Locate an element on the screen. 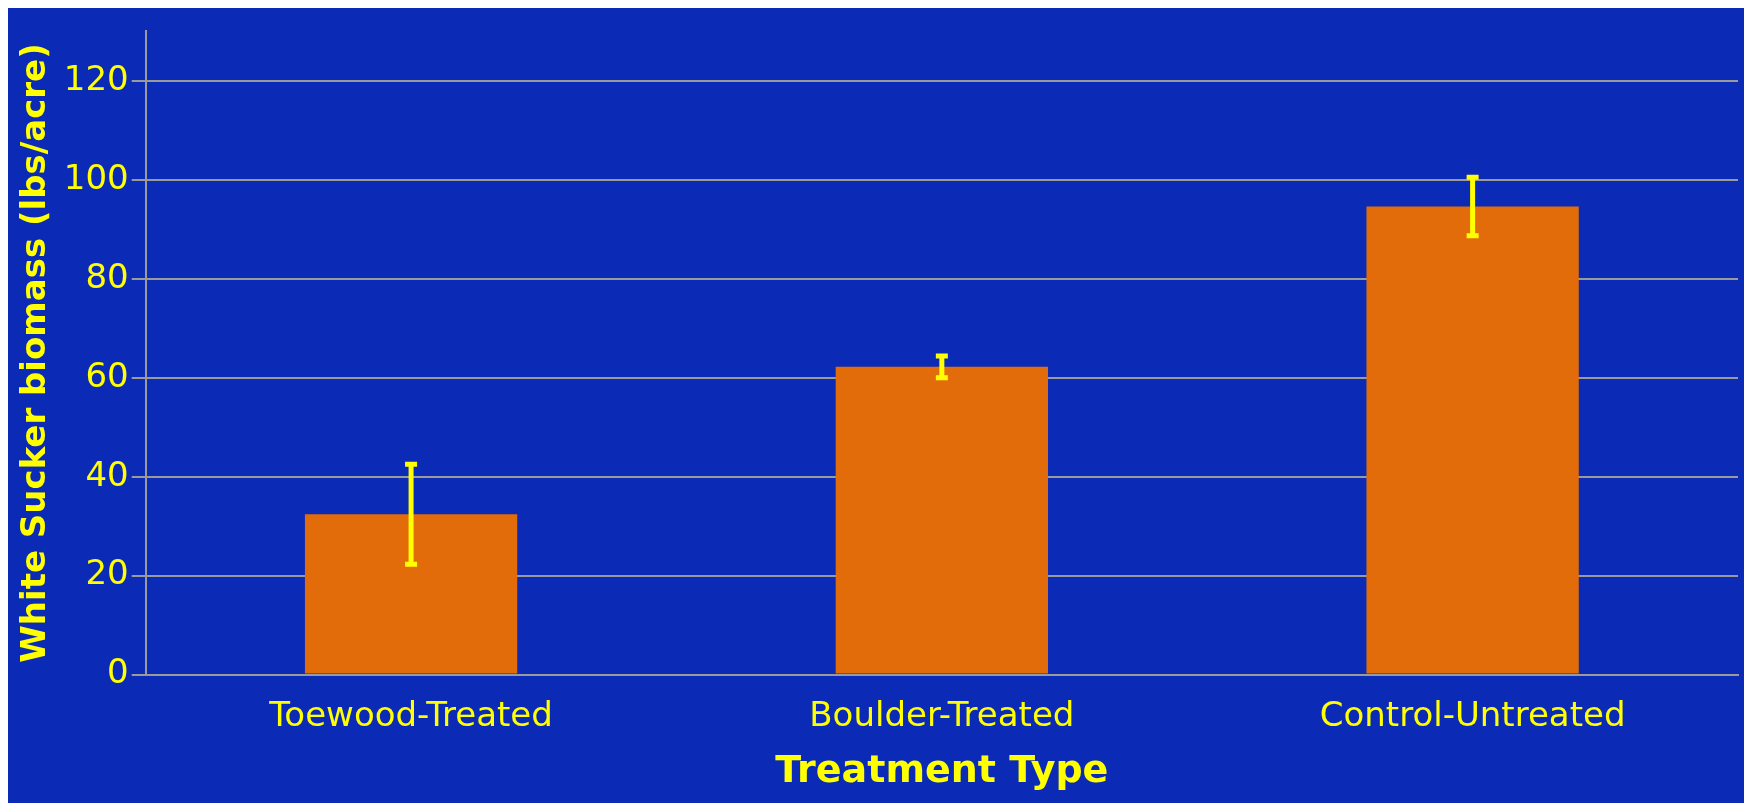 The image size is (1752, 811). y-tick-label: 120 is located at coordinates (96, 77).